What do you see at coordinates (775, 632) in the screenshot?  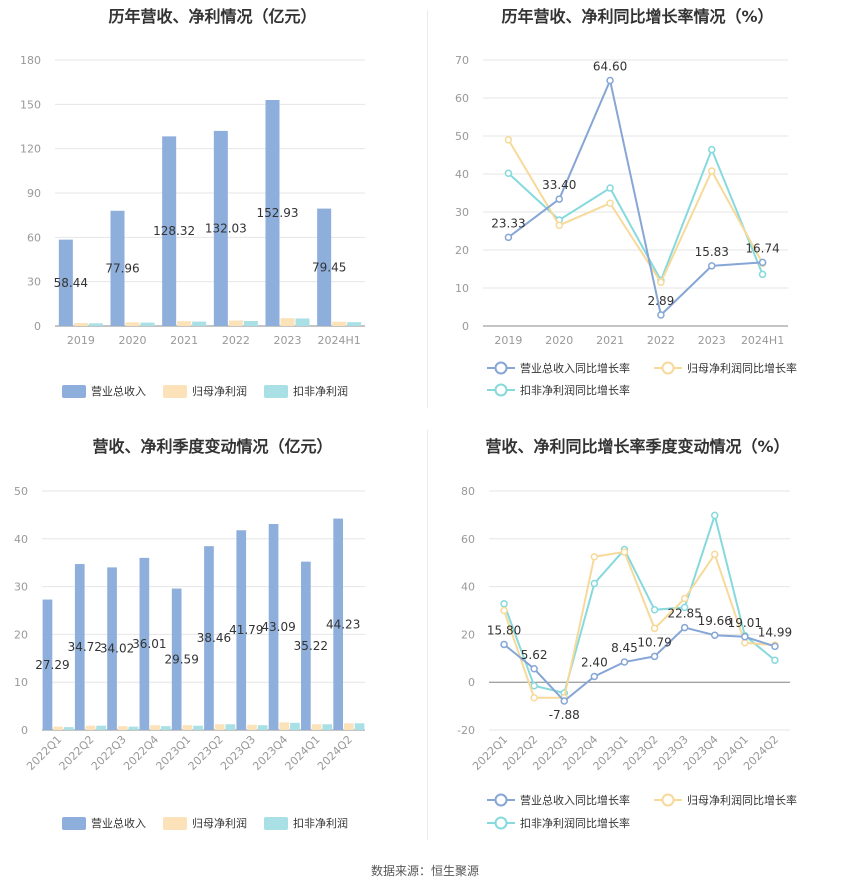 I see `data-label: 14.99` at bounding box center [775, 632].